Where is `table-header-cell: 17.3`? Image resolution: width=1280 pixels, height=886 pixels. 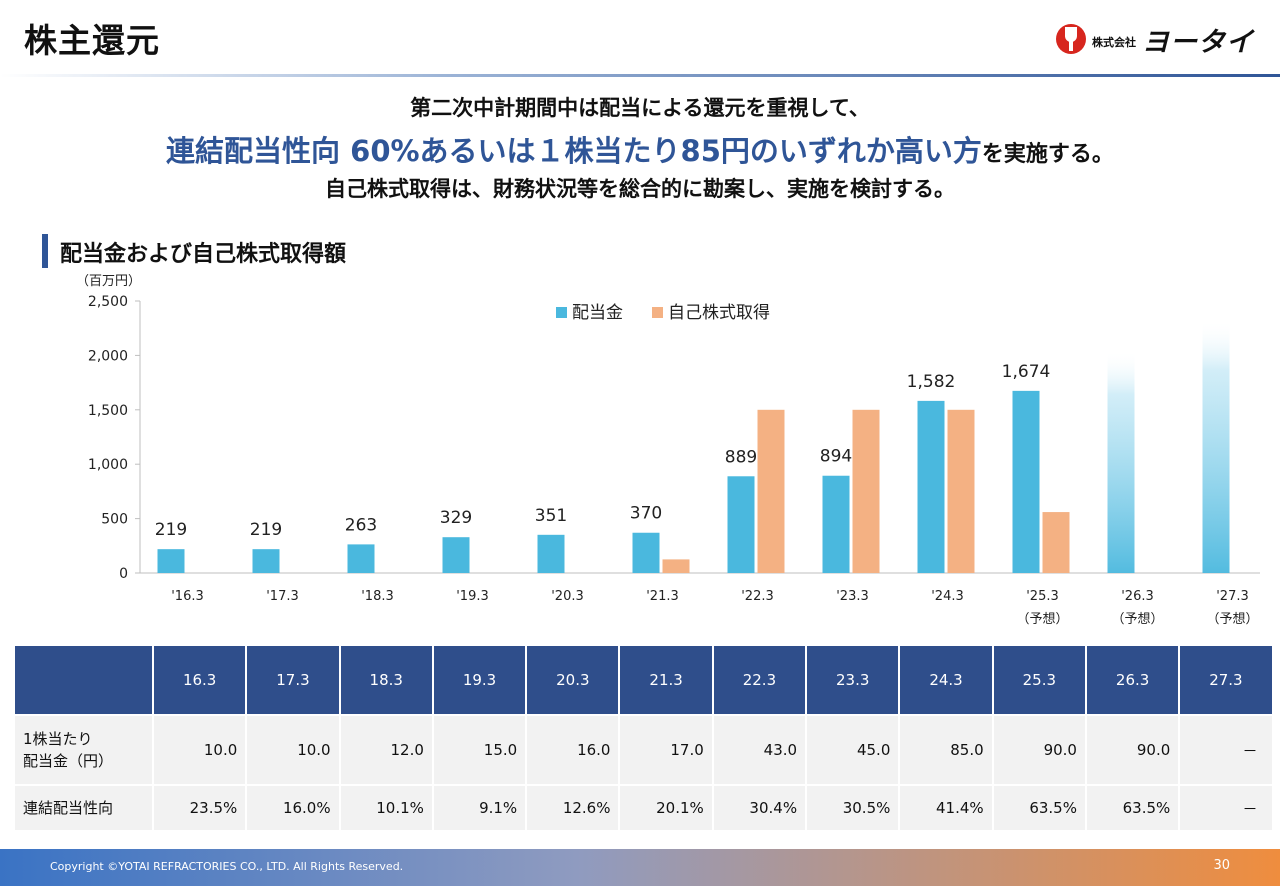 table-header-cell: 17.3 is located at coordinates (293, 680).